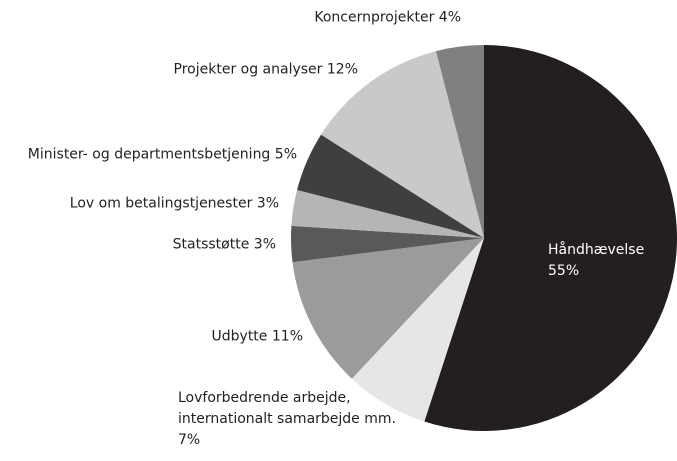 The width and height of the screenshot is (677, 461). I want to click on slice-label: Minister- og departmentsbetjening 5%, so click(162, 155).